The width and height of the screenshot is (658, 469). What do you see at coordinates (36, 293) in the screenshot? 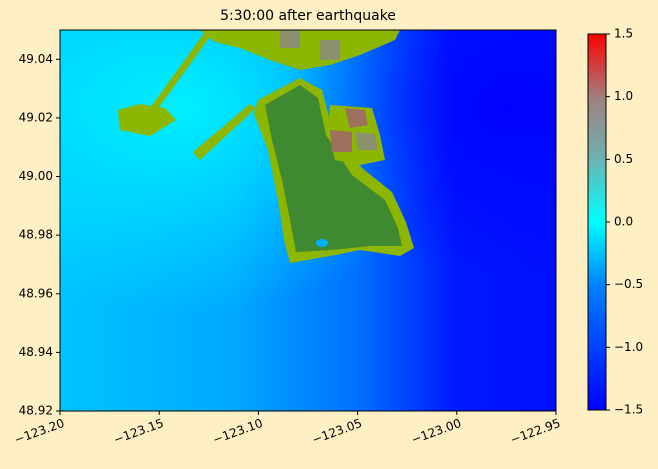
I see `y-tick-label: 48.96` at bounding box center [36, 293].